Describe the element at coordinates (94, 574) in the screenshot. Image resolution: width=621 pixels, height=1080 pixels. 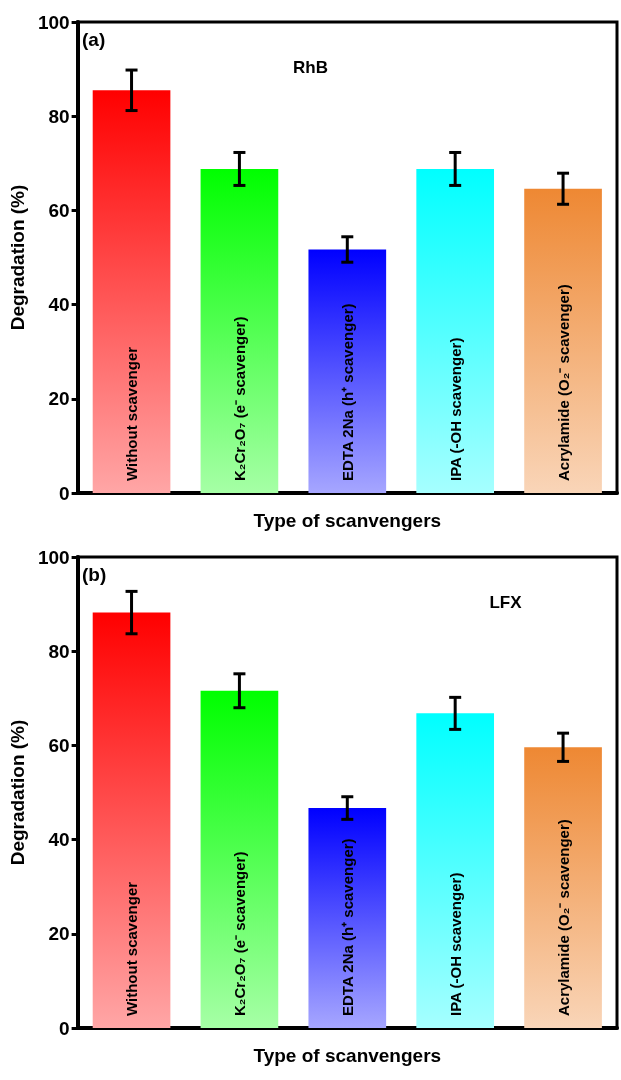
I see `annotation: (b)` at that location.